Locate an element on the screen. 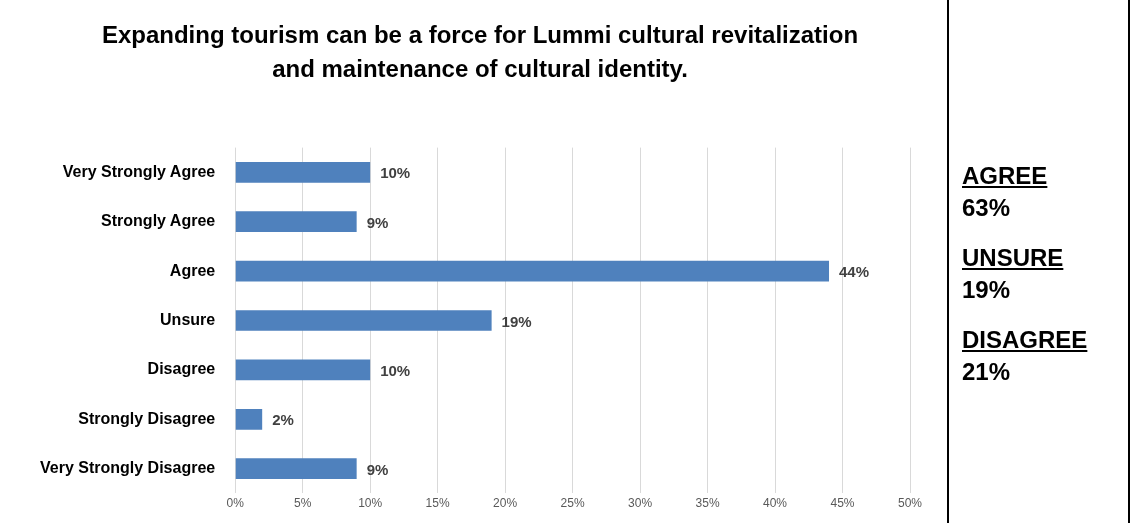 The width and height of the screenshot is (1130, 523). y-tick-label: Agree is located at coordinates (192, 270).